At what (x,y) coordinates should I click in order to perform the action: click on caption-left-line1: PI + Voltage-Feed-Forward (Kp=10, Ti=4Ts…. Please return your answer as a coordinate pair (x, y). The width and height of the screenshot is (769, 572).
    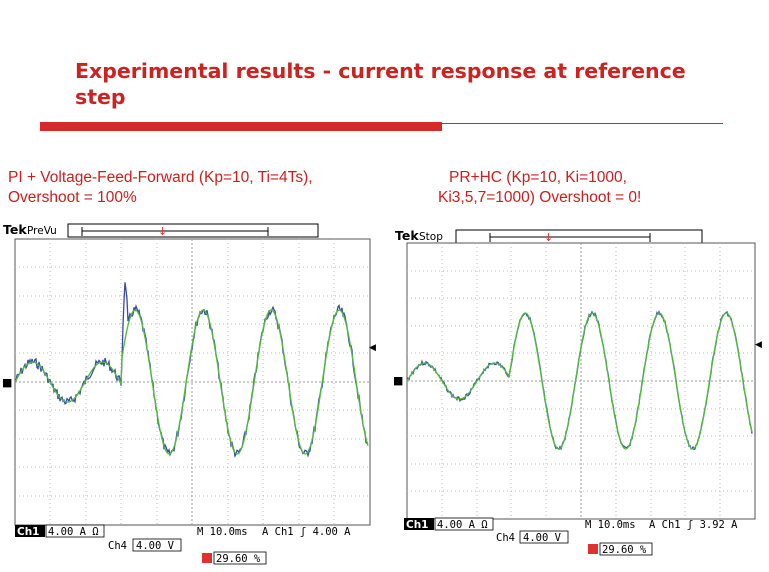
    Looking at the image, I should click on (160, 177).